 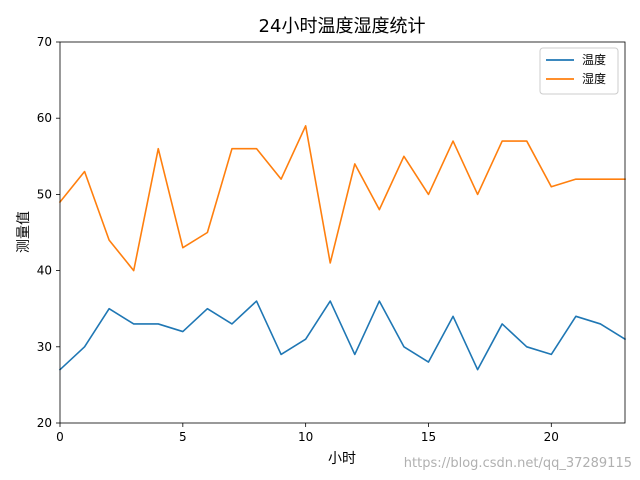 I want to click on legend-box, so click(x=579, y=71).